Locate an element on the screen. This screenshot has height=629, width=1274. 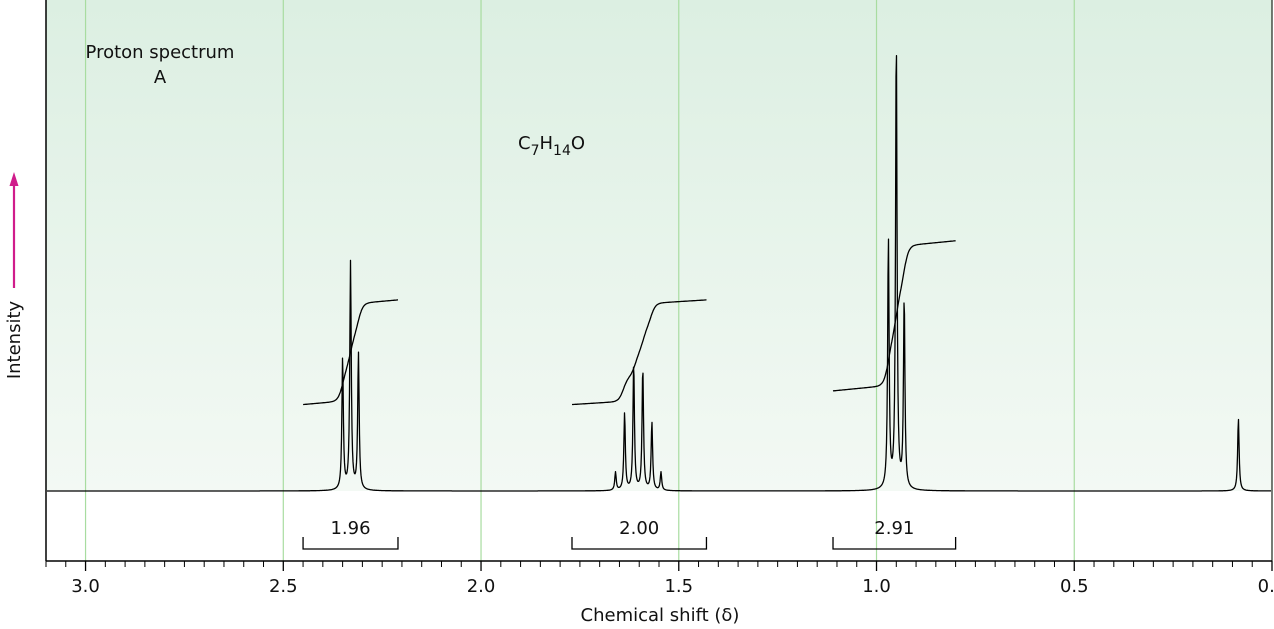
formula-oxygen: O is located at coordinates (578, 143).